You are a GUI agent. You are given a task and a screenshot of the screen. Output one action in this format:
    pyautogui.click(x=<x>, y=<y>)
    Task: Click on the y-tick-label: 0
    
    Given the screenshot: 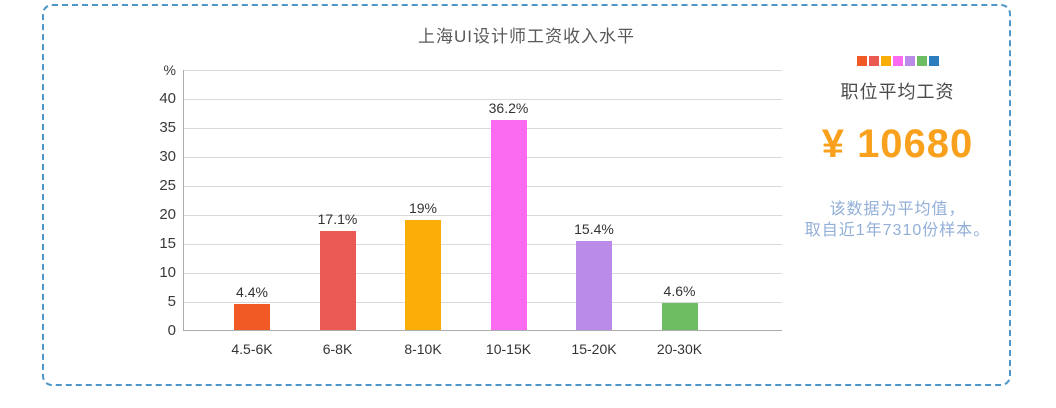 What is the action you would take?
    pyautogui.click(x=171, y=330)
    